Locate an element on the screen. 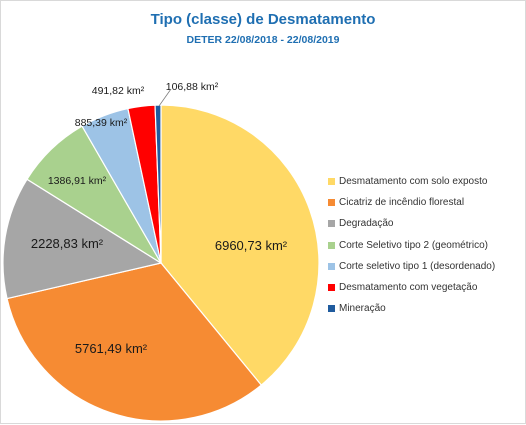  legend-label: Corte Seletivo tipo 2 (geométrico) is located at coordinates (413, 245).